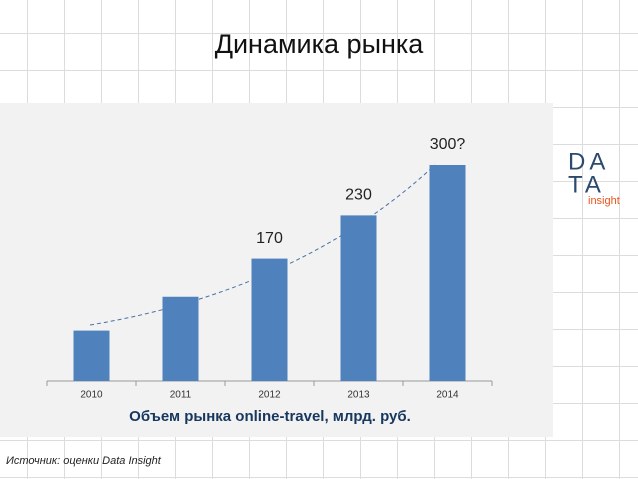  I want to click on x-tick-label: 2012, so click(269, 395).